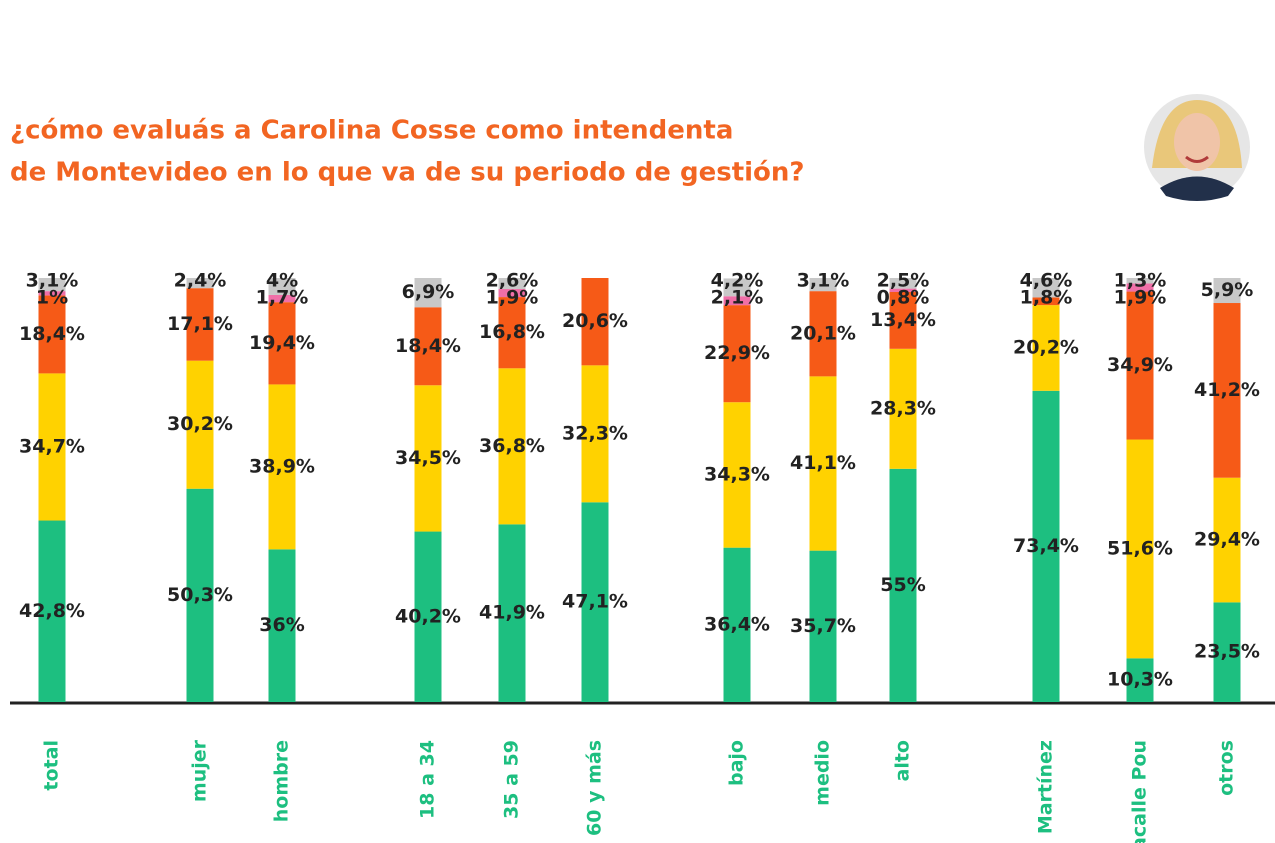 The height and width of the screenshot is (843, 1275). What do you see at coordinates (737, 763) in the screenshot?
I see `x-tick-label: bajo` at bounding box center [737, 763].